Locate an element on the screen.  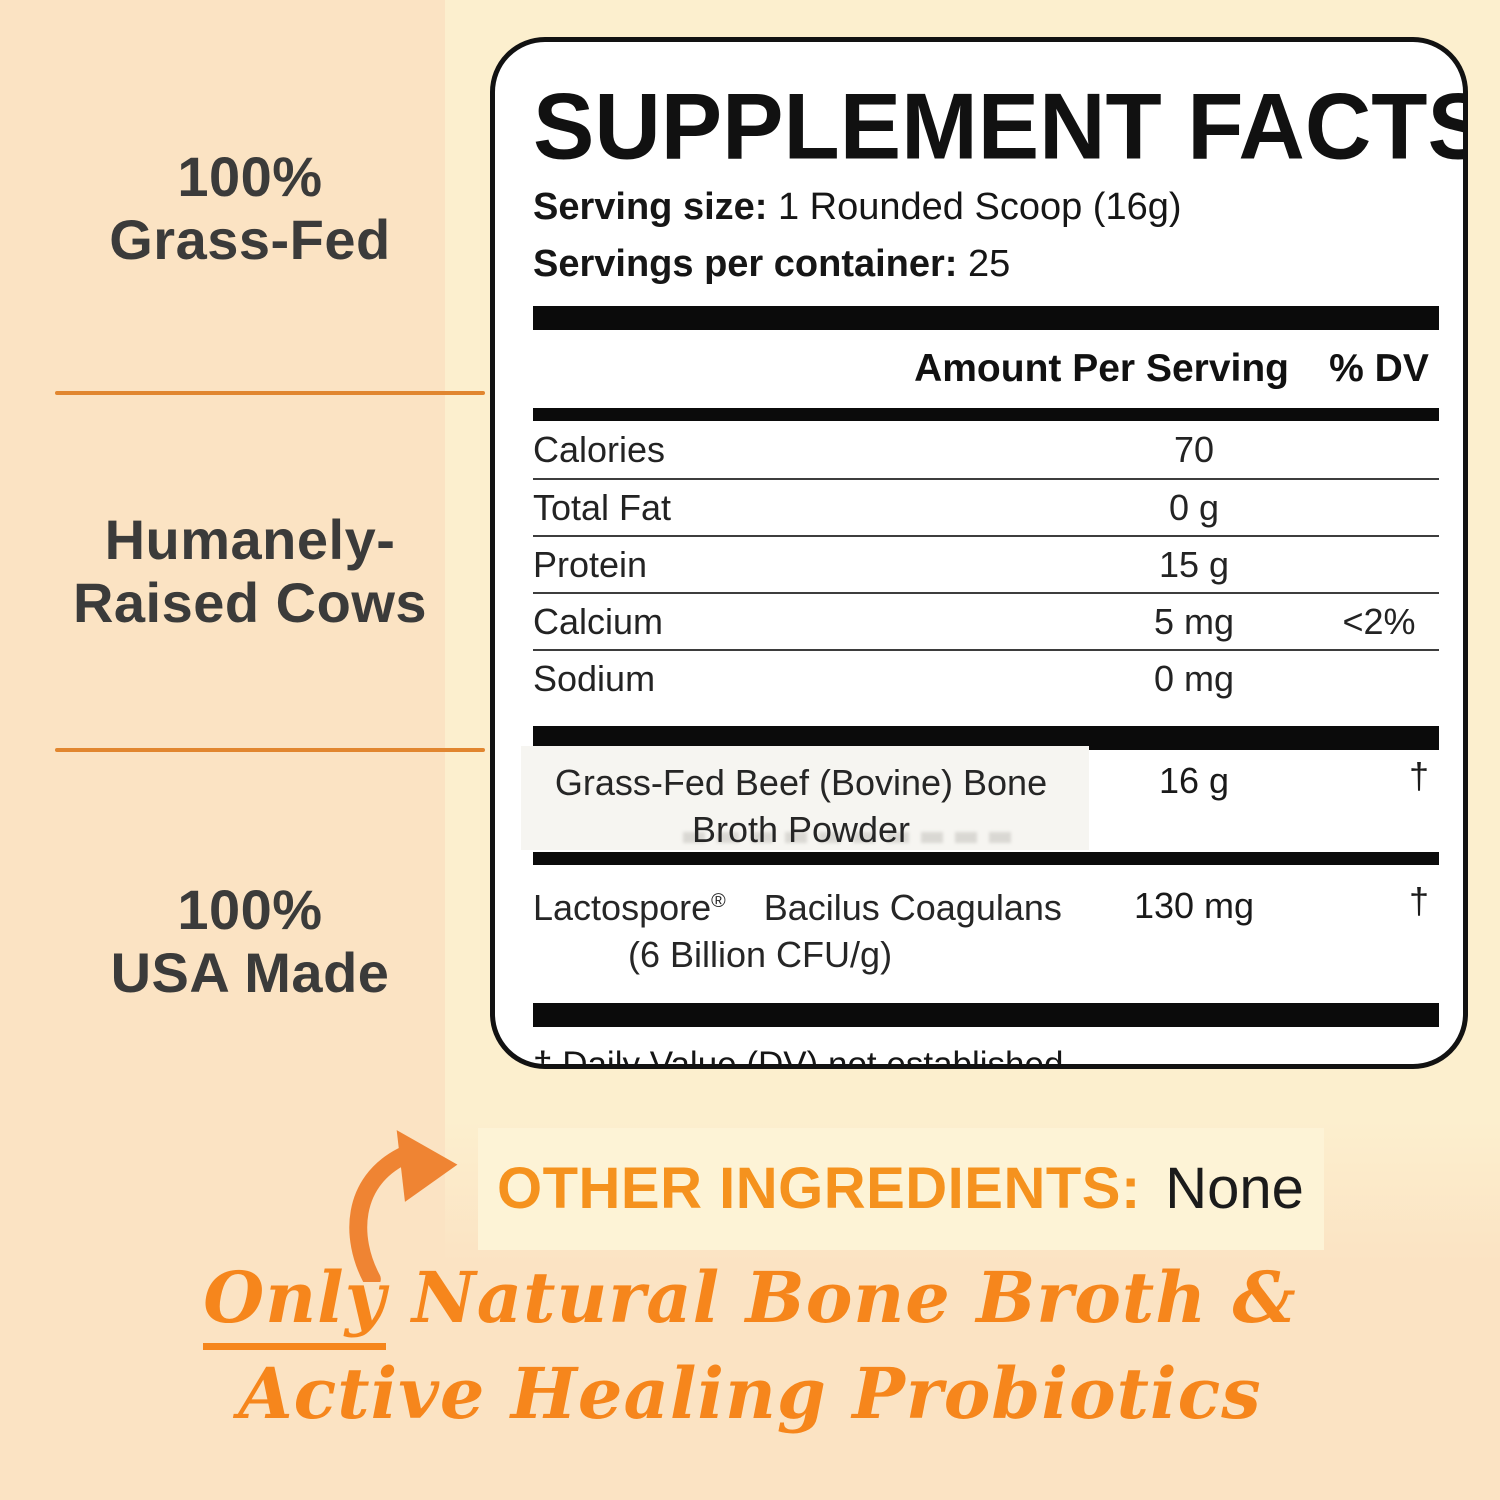
nutrient-amount: 70 is located at coordinates (1194, 449).